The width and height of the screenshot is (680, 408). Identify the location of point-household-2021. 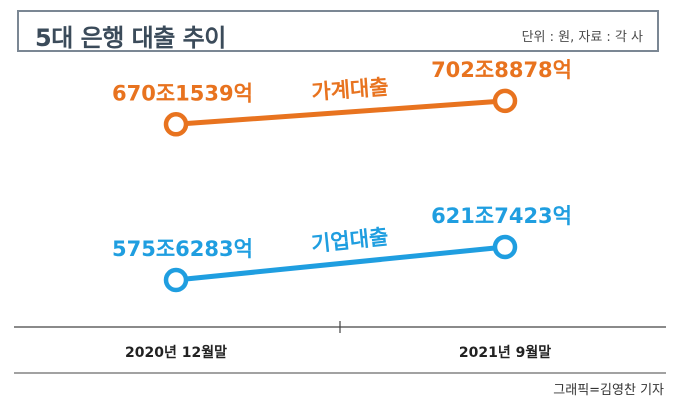
(505, 101).